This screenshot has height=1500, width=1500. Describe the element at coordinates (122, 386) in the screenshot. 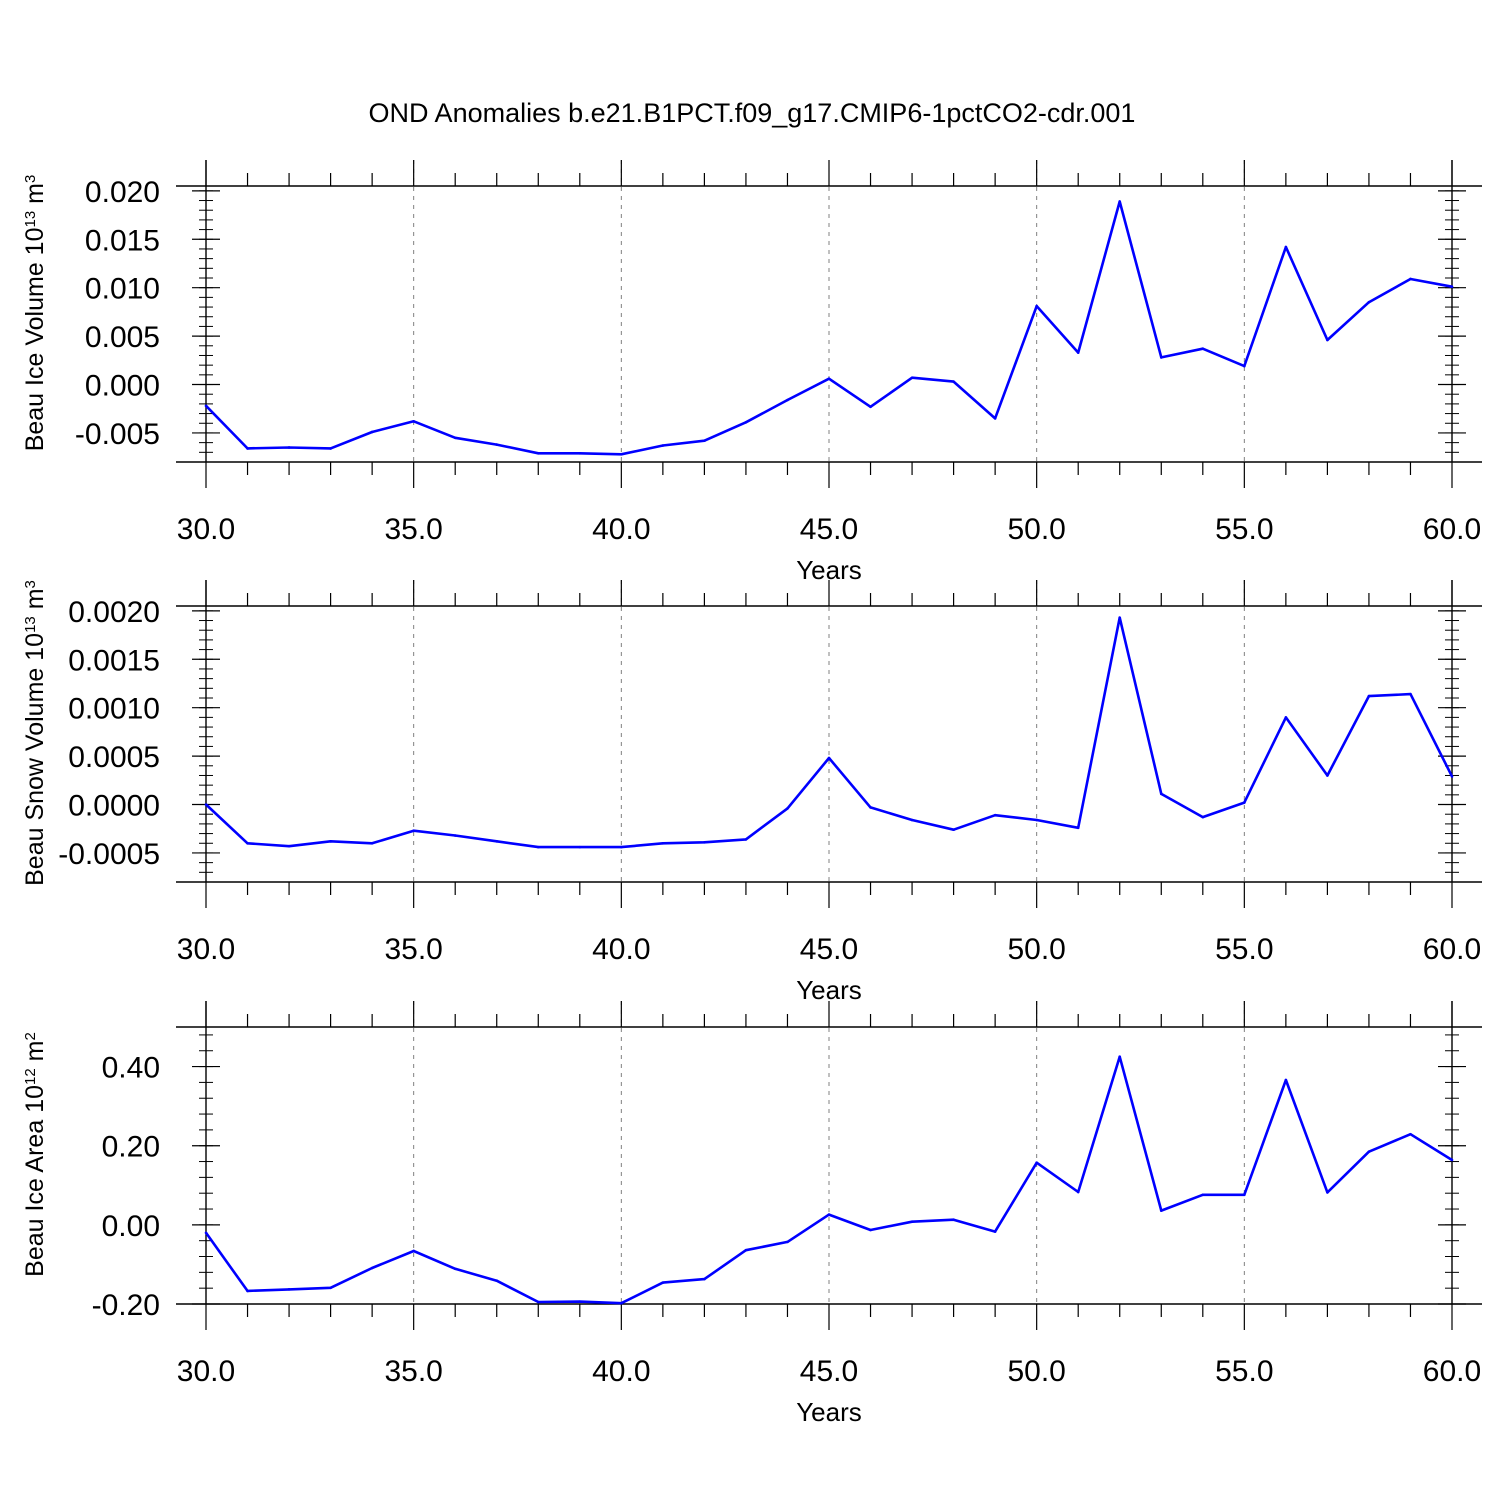

I see `y-tick-label: 0.000` at that location.